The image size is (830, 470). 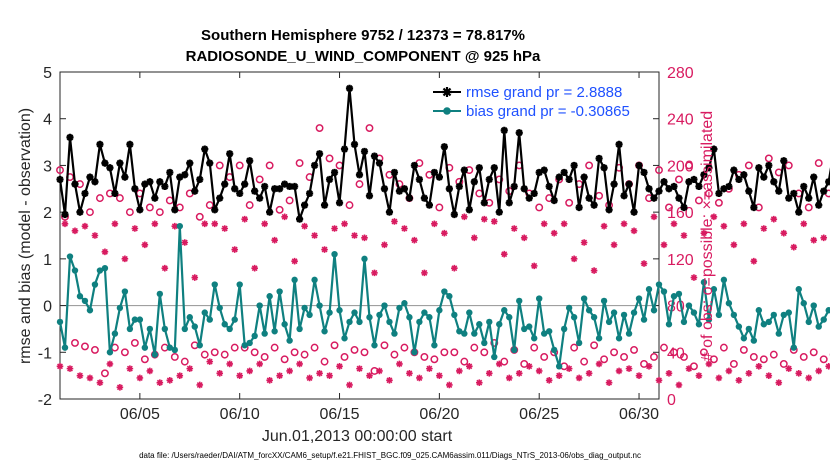 What do you see at coordinates (680, 120) in the screenshot?
I see `y-tick-label-right: 240` at bounding box center [680, 120].